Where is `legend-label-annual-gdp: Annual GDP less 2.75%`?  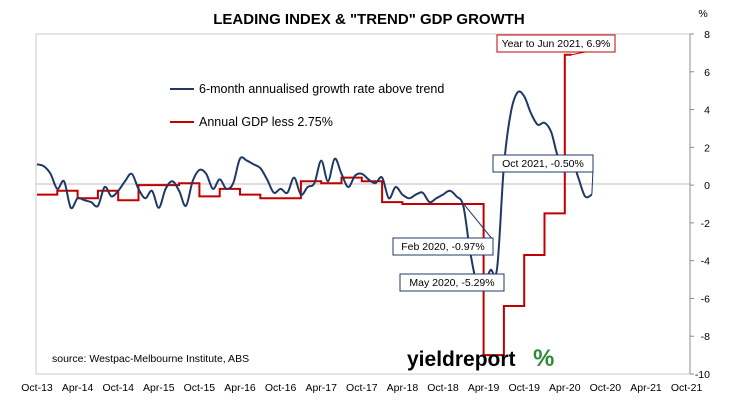 legend-label-annual-gdp: Annual GDP less 2.75% is located at coordinates (266, 122).